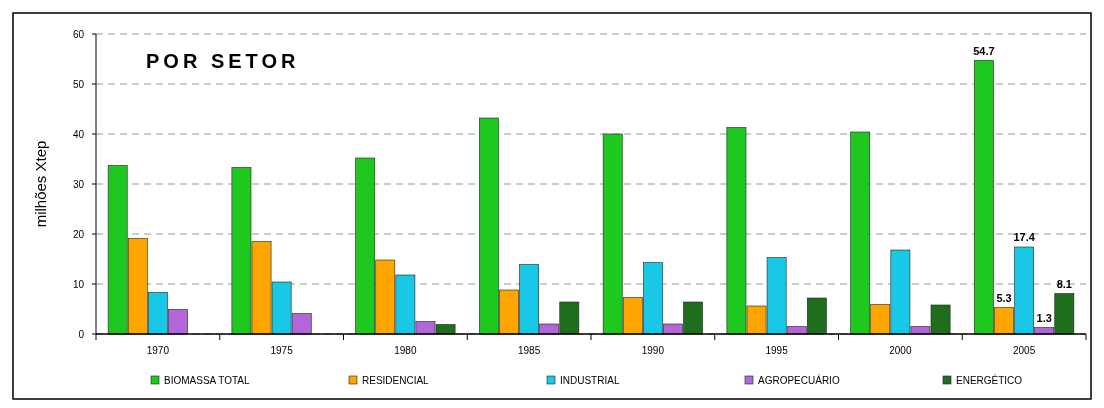  What do you see at coordinates (78, 84) in the screenshot?
I see `y-tick-label: 50` at bounding box center [78, 84].